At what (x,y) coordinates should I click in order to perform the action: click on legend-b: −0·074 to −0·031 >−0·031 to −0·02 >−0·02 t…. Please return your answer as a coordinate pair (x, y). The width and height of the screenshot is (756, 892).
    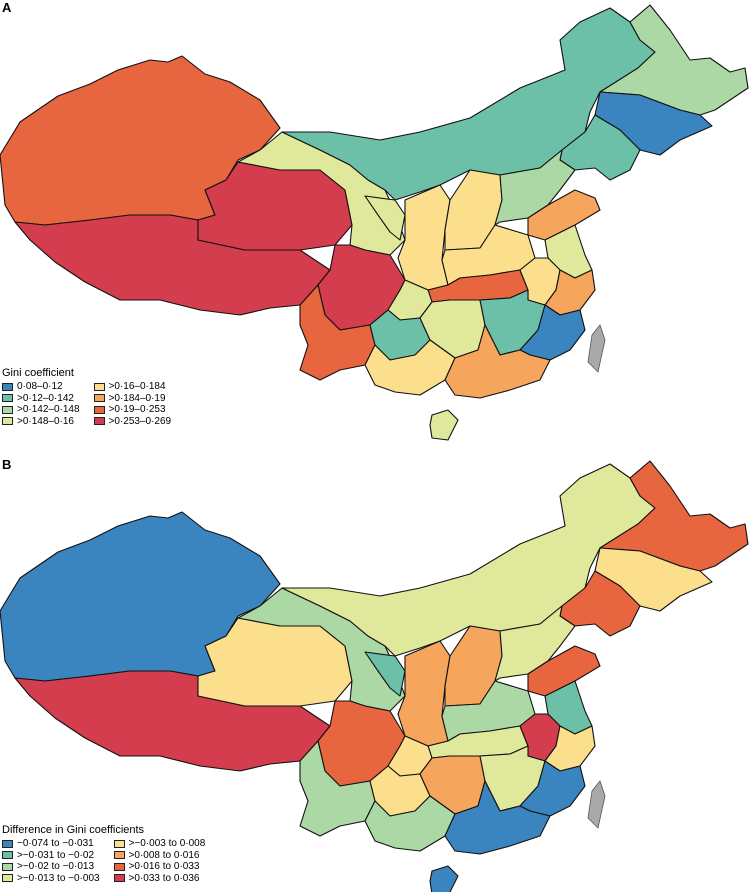
    Looking at the image, I should click on (103, 861).